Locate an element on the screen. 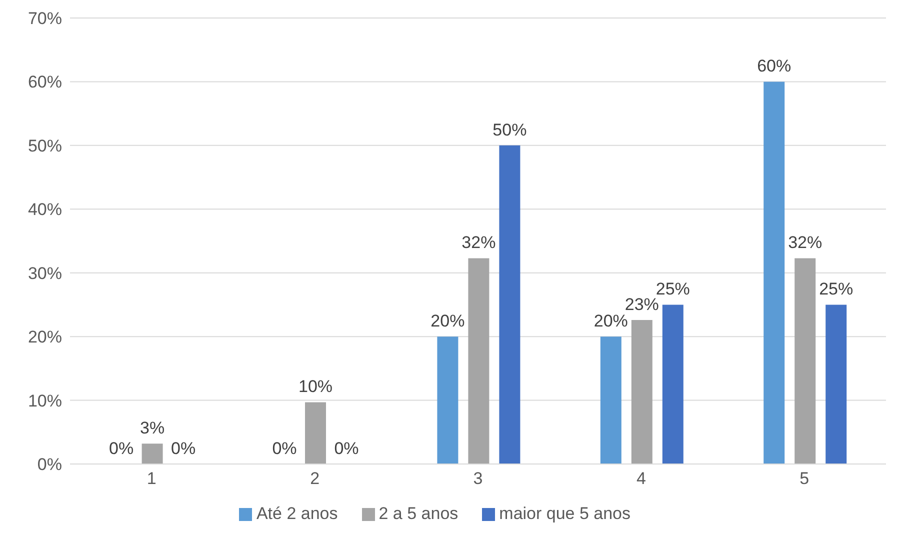 Image resolution: width=914 pixels, height=542 pixels. data-label: 60% is located at coordinates (774, 66).